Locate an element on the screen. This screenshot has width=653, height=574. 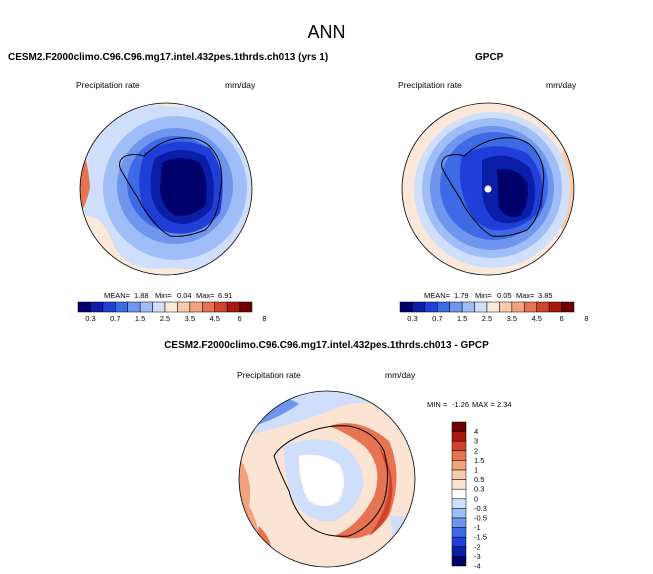
panel-1-variable-label: Precipitation rate is located at coordinates (108, 85).